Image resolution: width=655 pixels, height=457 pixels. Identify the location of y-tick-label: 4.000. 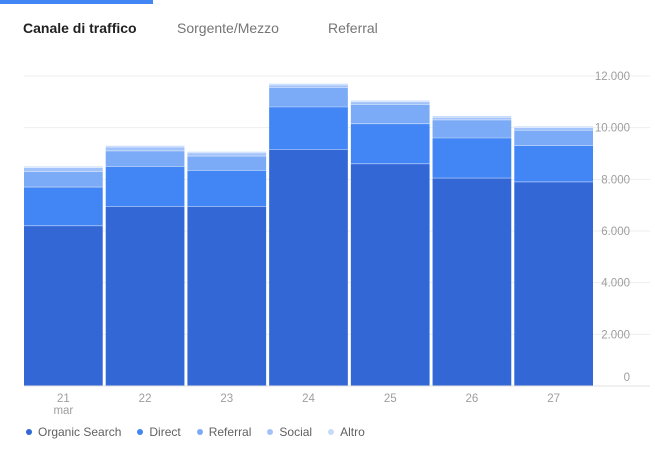
(615, 284).